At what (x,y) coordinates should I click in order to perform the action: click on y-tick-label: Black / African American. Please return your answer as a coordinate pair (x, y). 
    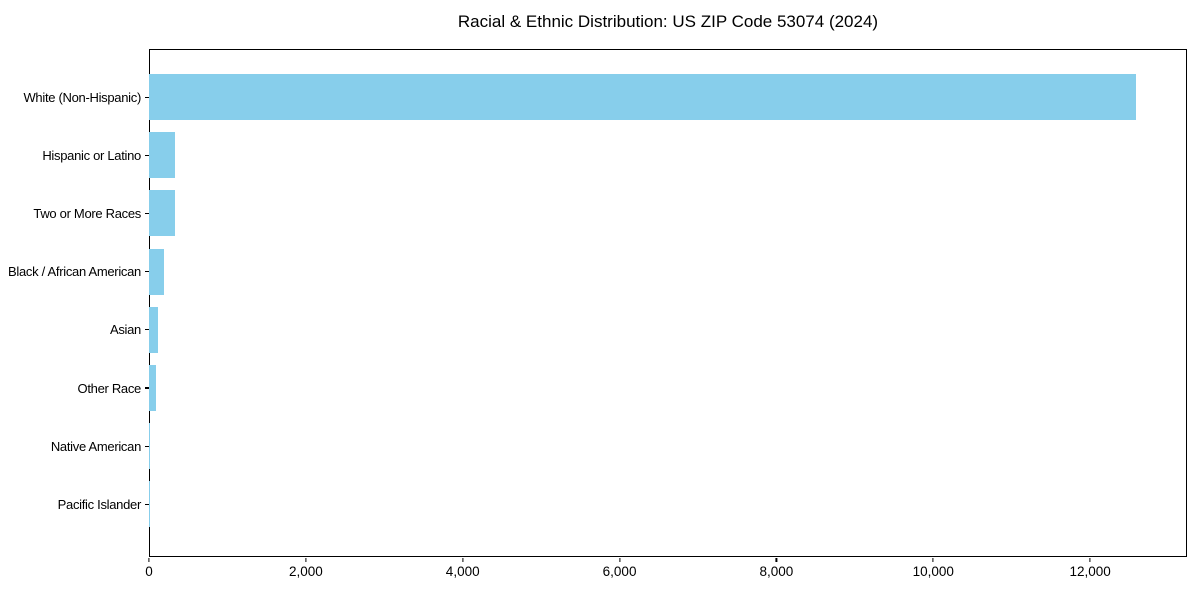
    Looking at the image, I should click on (74, 272).